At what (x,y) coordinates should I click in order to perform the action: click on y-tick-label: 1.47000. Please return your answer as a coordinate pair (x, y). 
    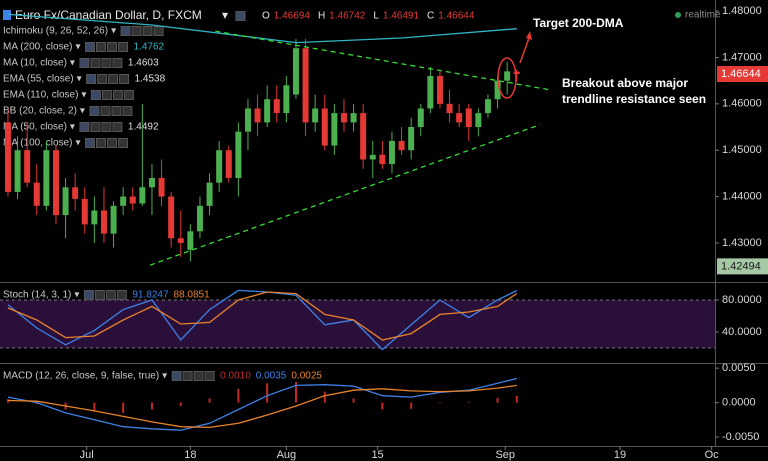
    Looking at the image, I should click on (742, 57).